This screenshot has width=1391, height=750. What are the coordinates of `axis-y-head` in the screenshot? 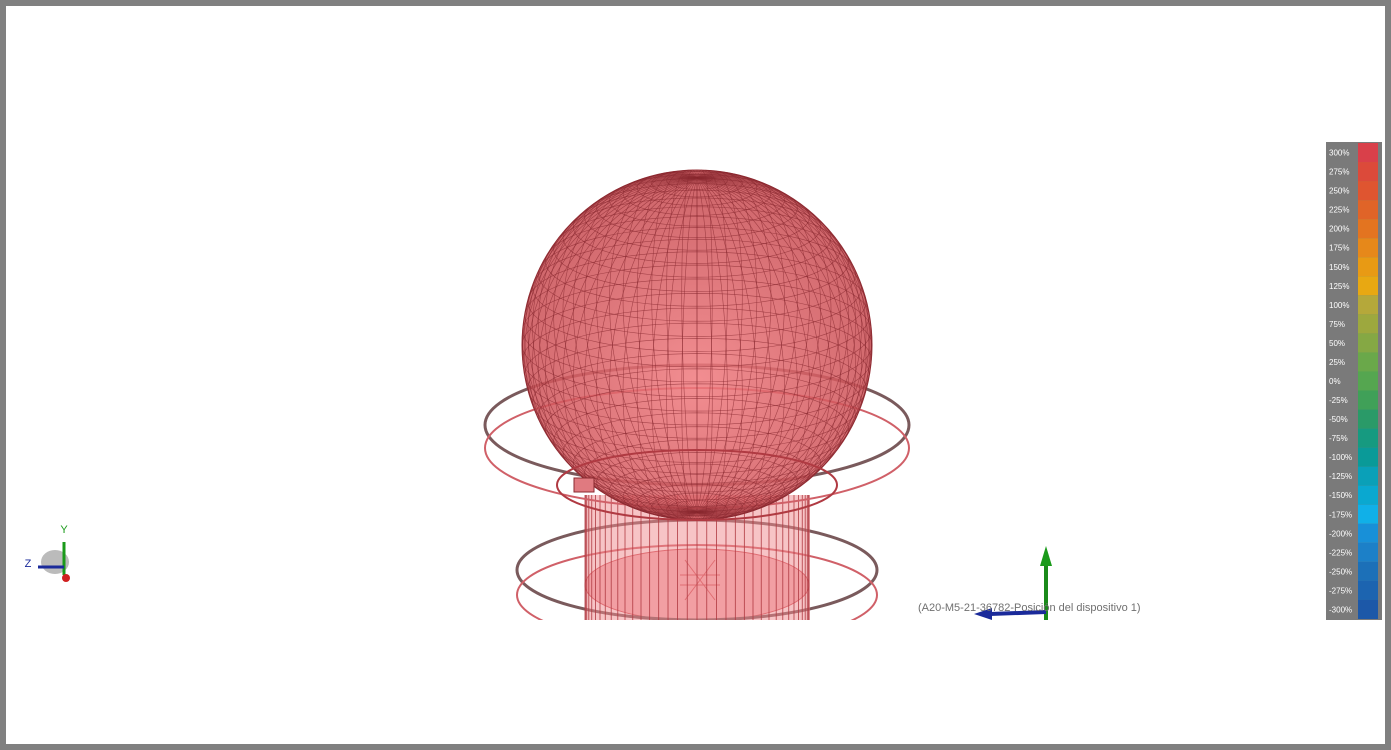 It's located at (1046, 556).